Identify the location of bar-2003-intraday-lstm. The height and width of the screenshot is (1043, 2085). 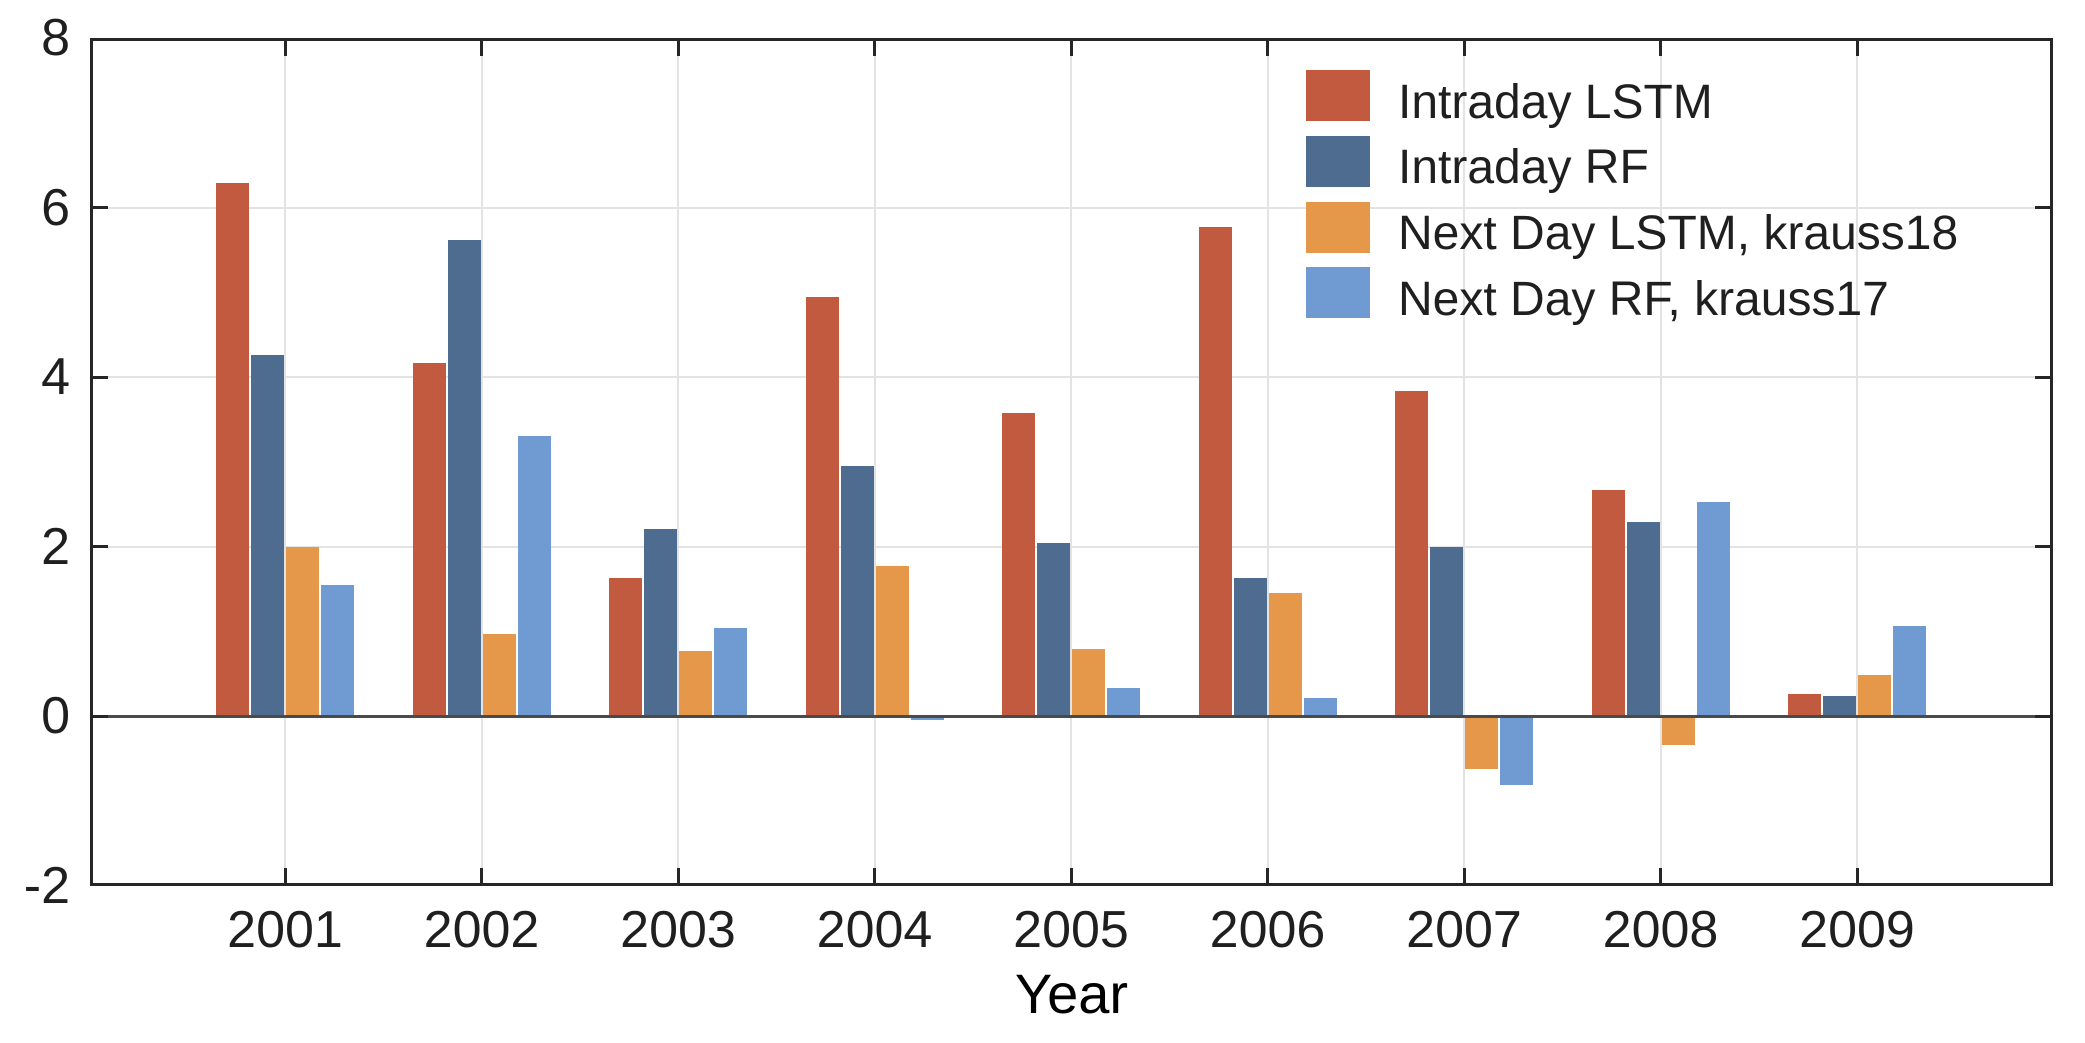
(625, 646).